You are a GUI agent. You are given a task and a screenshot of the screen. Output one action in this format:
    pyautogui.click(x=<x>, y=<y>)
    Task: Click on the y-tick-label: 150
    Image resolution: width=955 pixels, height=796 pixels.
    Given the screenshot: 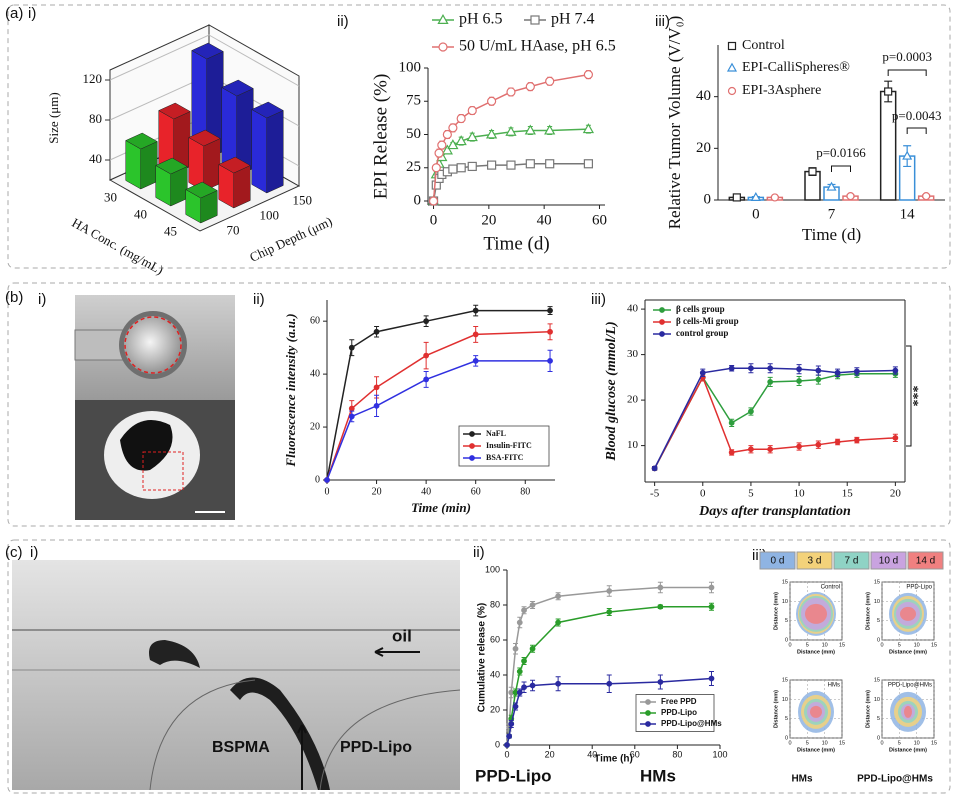 What is the action you would take?
    pyautogui.click(x=303, y=199)
    